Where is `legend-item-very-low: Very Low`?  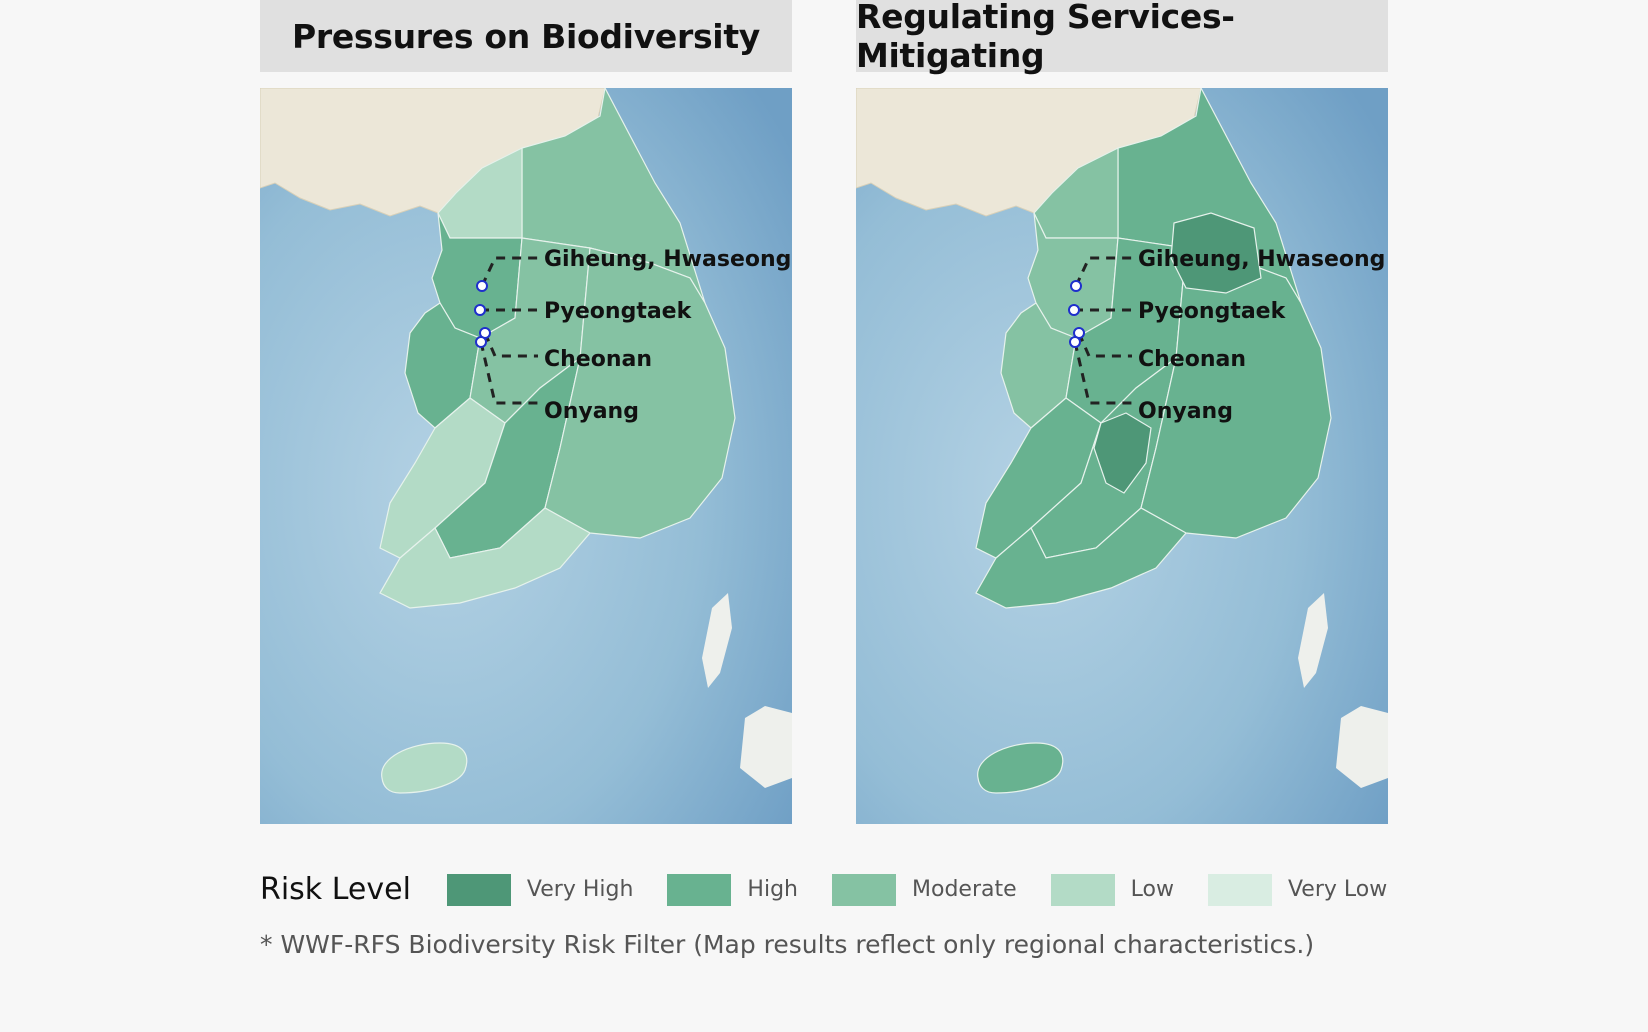 legend-item-very-low: Very Low is located at coordinates (1297, 889).